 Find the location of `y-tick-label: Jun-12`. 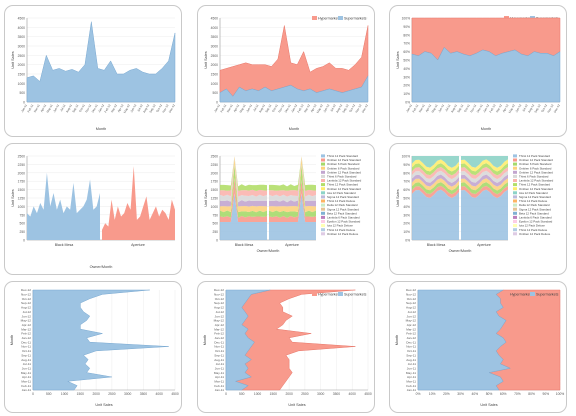

y-tick-label: Jun-12 is located at coordinates (27, 316).